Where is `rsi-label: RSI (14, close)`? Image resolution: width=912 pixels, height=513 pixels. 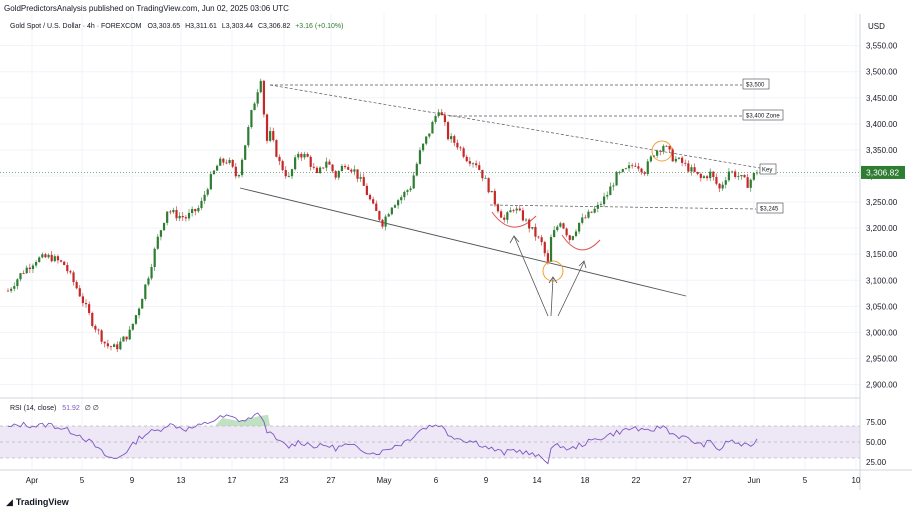 rsi-label: RSI (14, close) is located at coordinates (33, 408).